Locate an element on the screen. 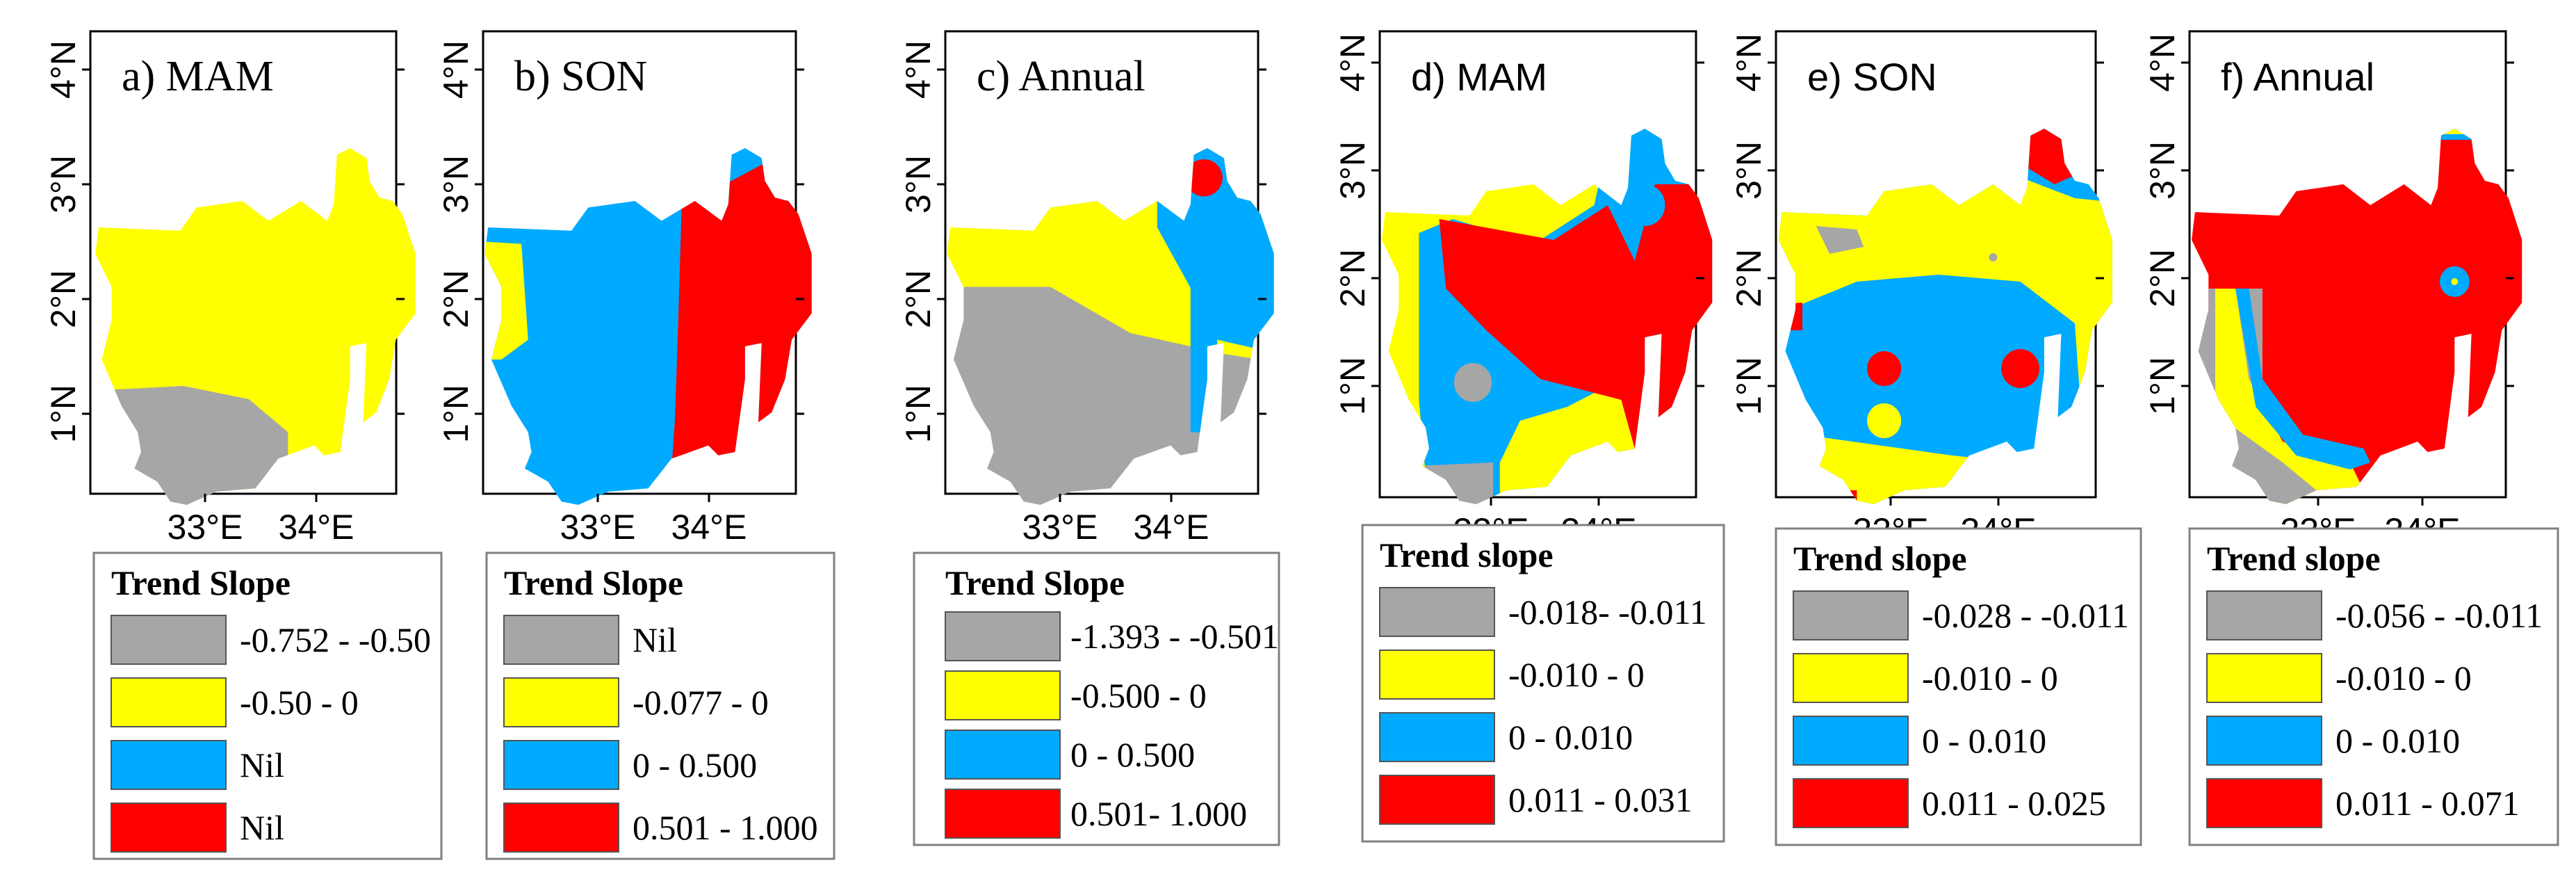 The image size is (2576, 895). legend-label: 0.011 - 0.071 is located at coordinates (2427, 803).